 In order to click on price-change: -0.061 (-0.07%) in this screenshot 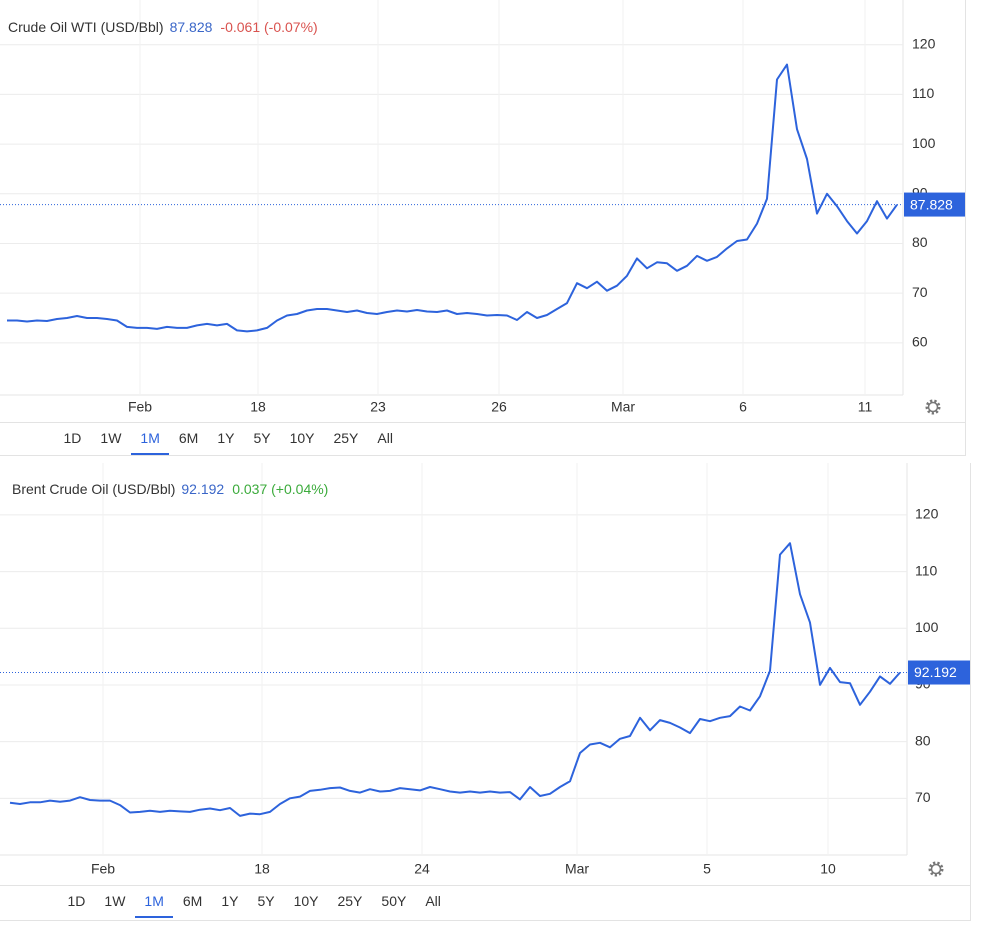, I will do `click(268, 27)`.